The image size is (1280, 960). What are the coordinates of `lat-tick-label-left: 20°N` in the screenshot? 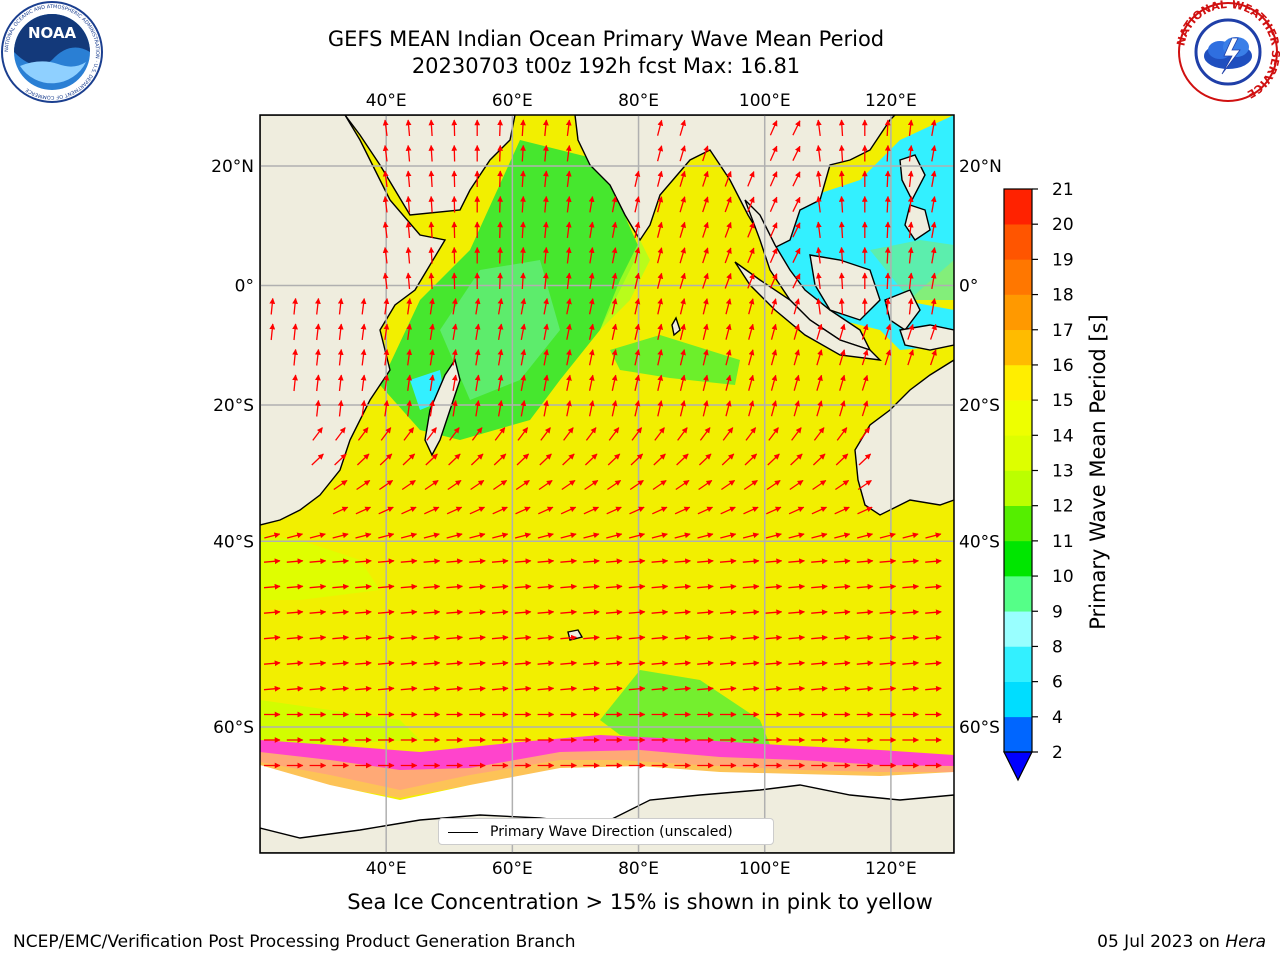 It's located at (232, 167).